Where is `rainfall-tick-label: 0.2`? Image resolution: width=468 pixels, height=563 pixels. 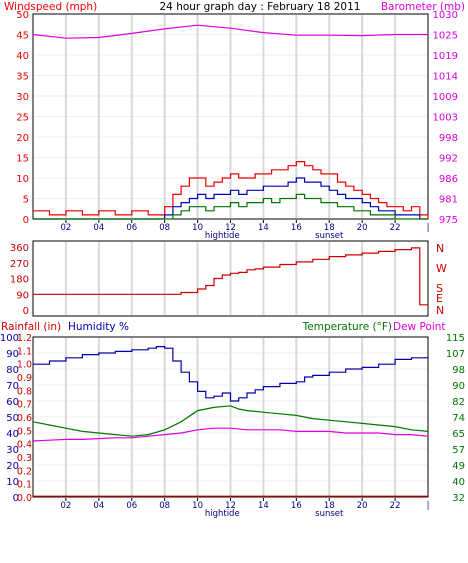 rainfall-tick-label: 0.2 is located at coordinates (24, 471).